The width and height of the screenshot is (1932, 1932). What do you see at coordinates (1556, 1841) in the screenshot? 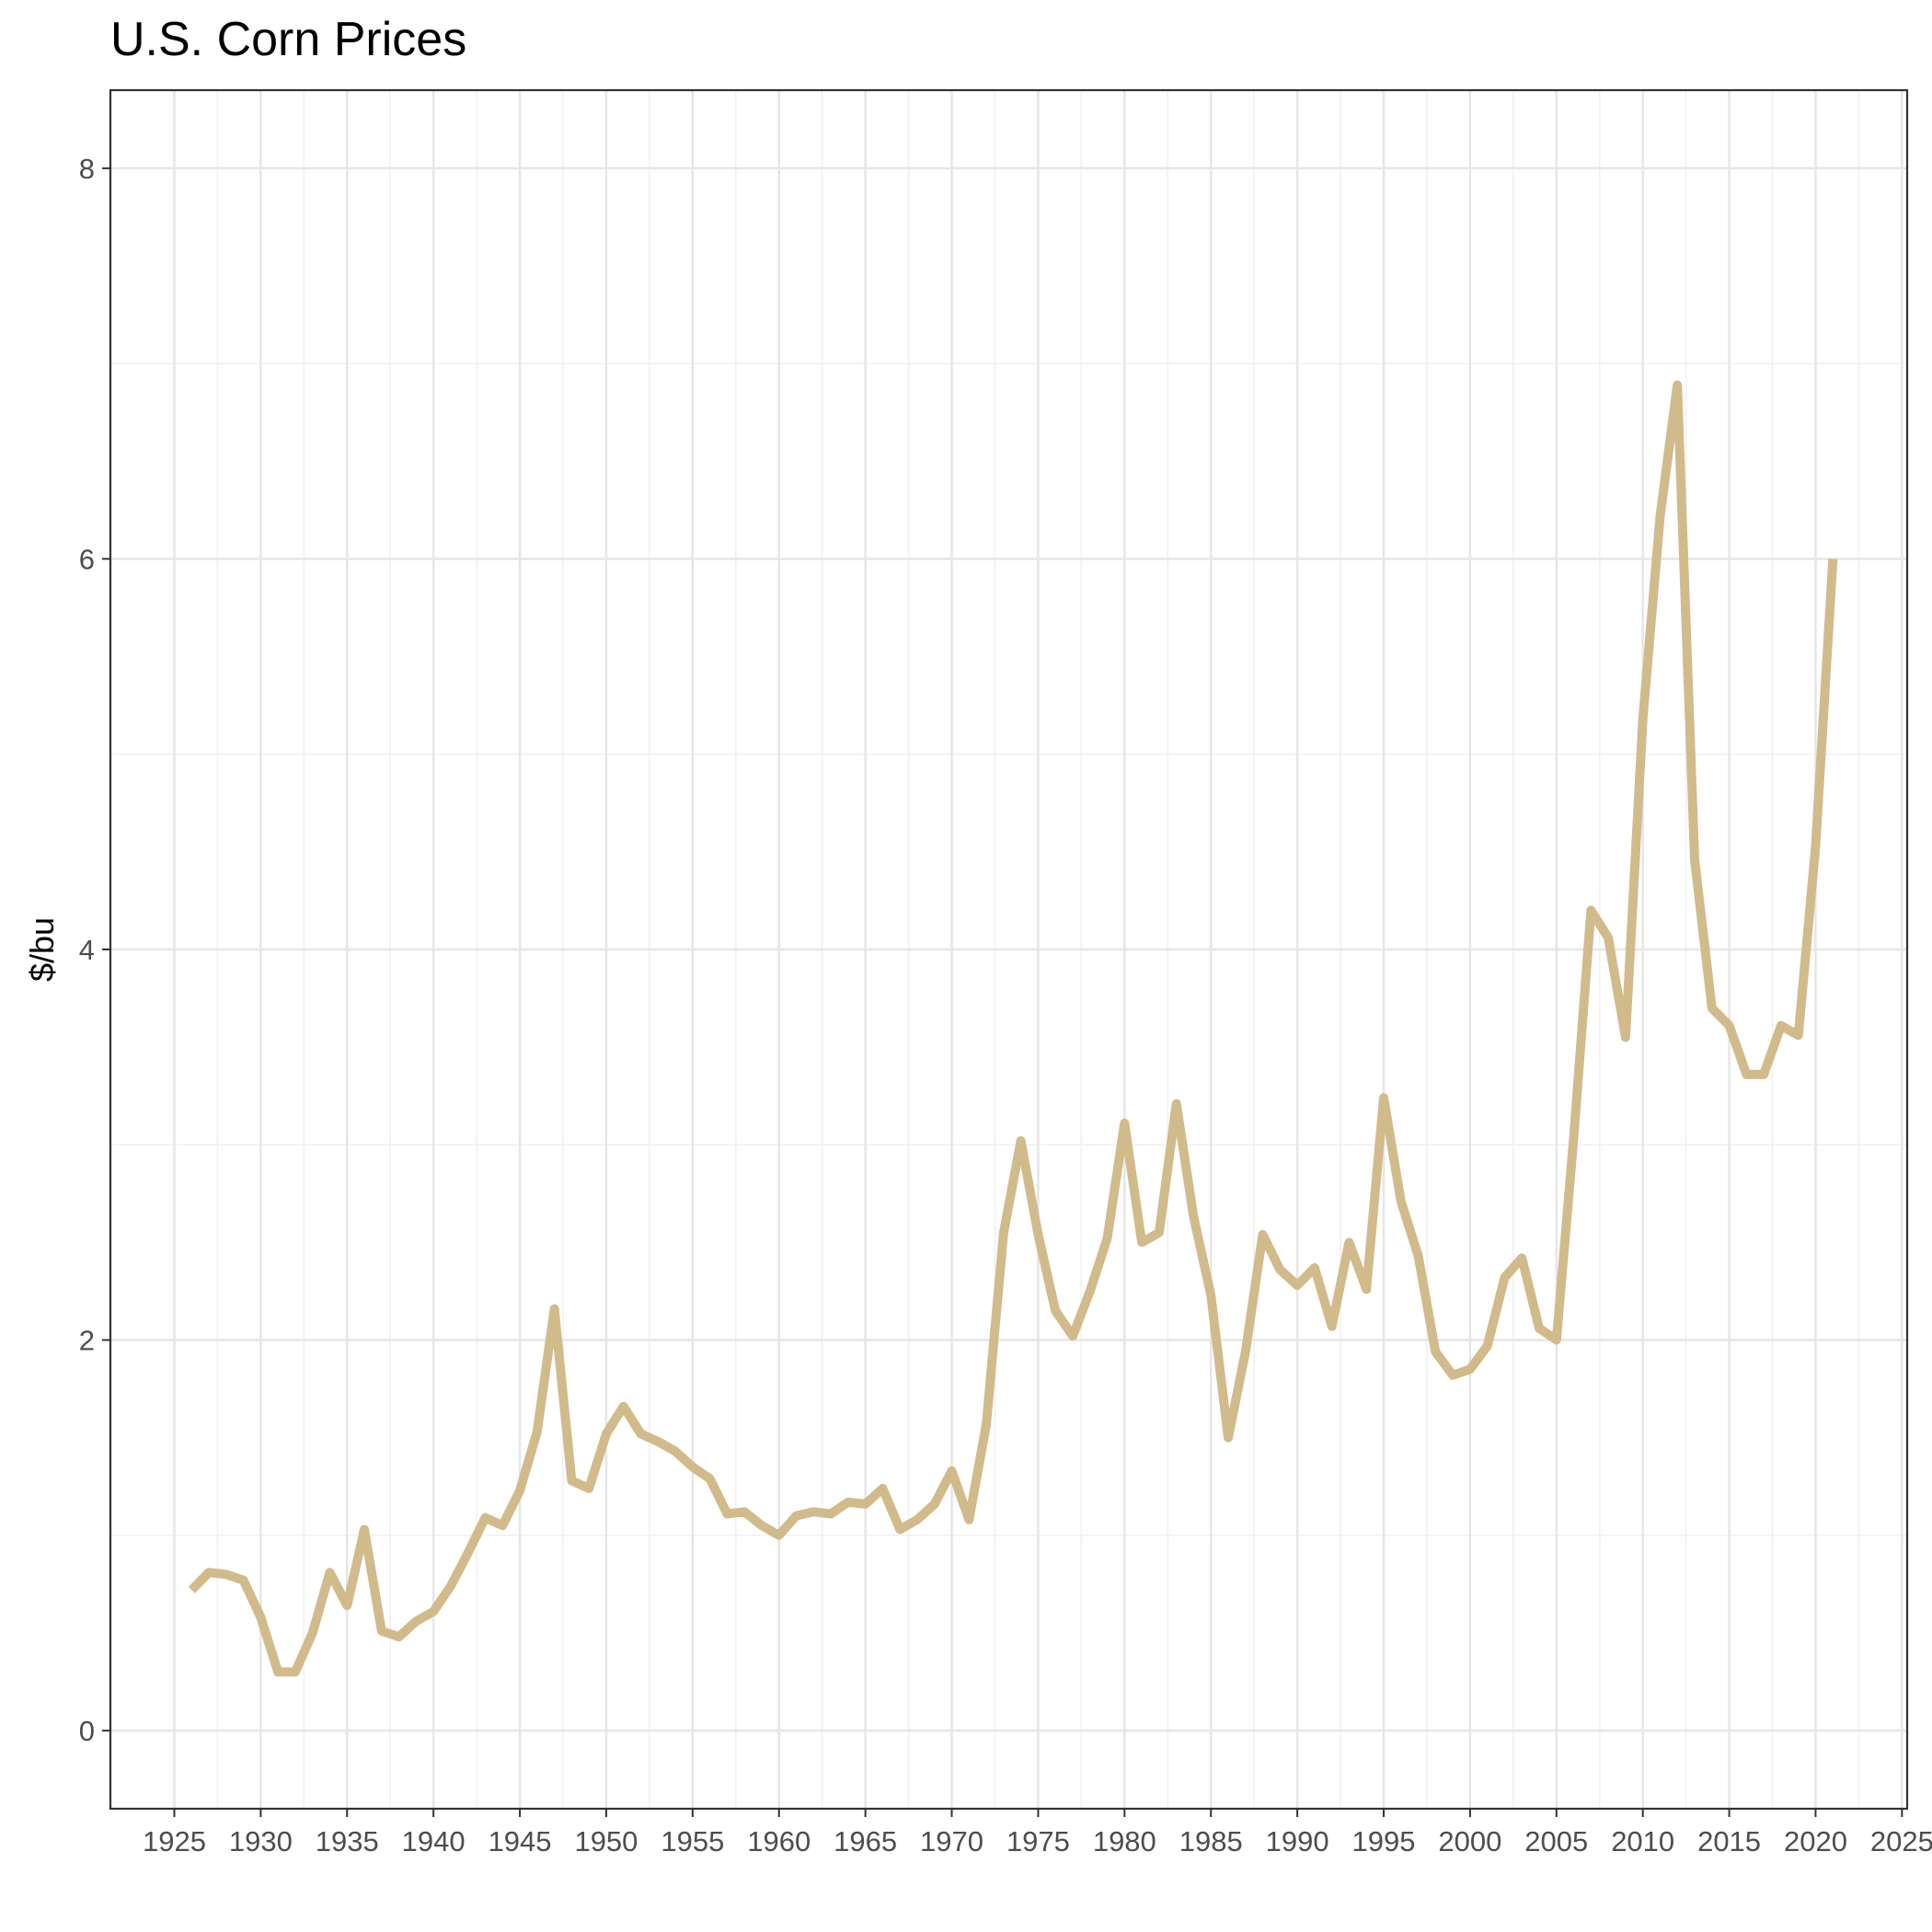
I see `x-tick-label: 2005` at bounding box center [1556, 1841].